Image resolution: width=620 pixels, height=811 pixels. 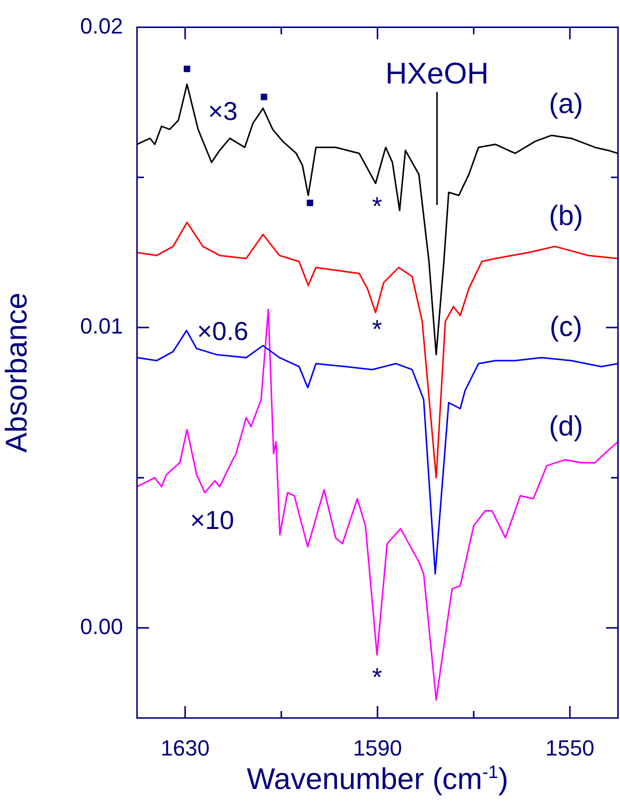 What do you see at coordinates (101, 626) in the screenshot?
I see `y-tick-label: 0.00` at bounding box center [101, 626].